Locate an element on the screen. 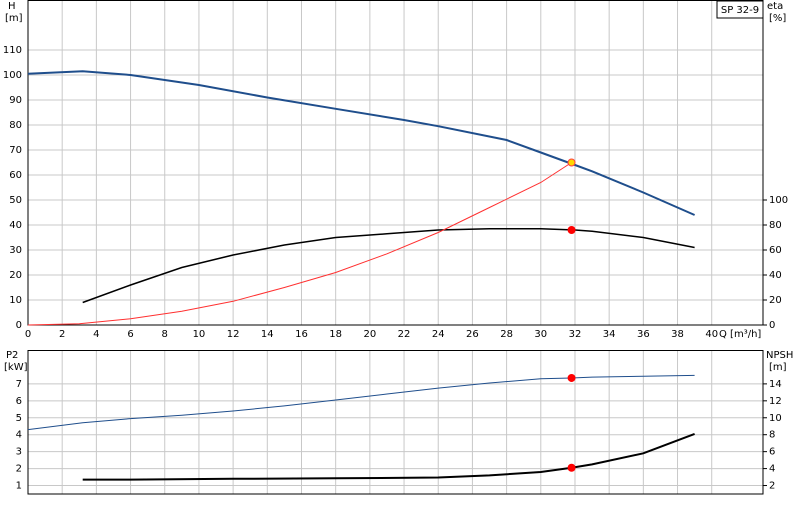 The height and width of the screenshot is (520, 800). y2-tick-label: 100 is located at coordinates (778, 200).